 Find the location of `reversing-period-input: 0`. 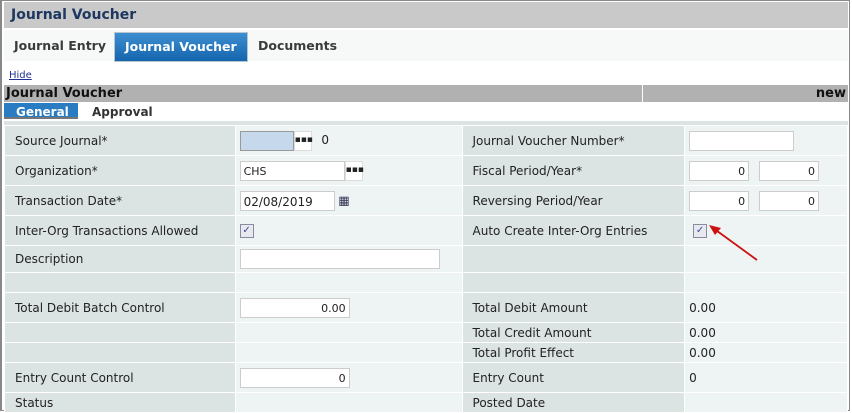

reversing-period-input: 0 is located at coordinates (719, 200).